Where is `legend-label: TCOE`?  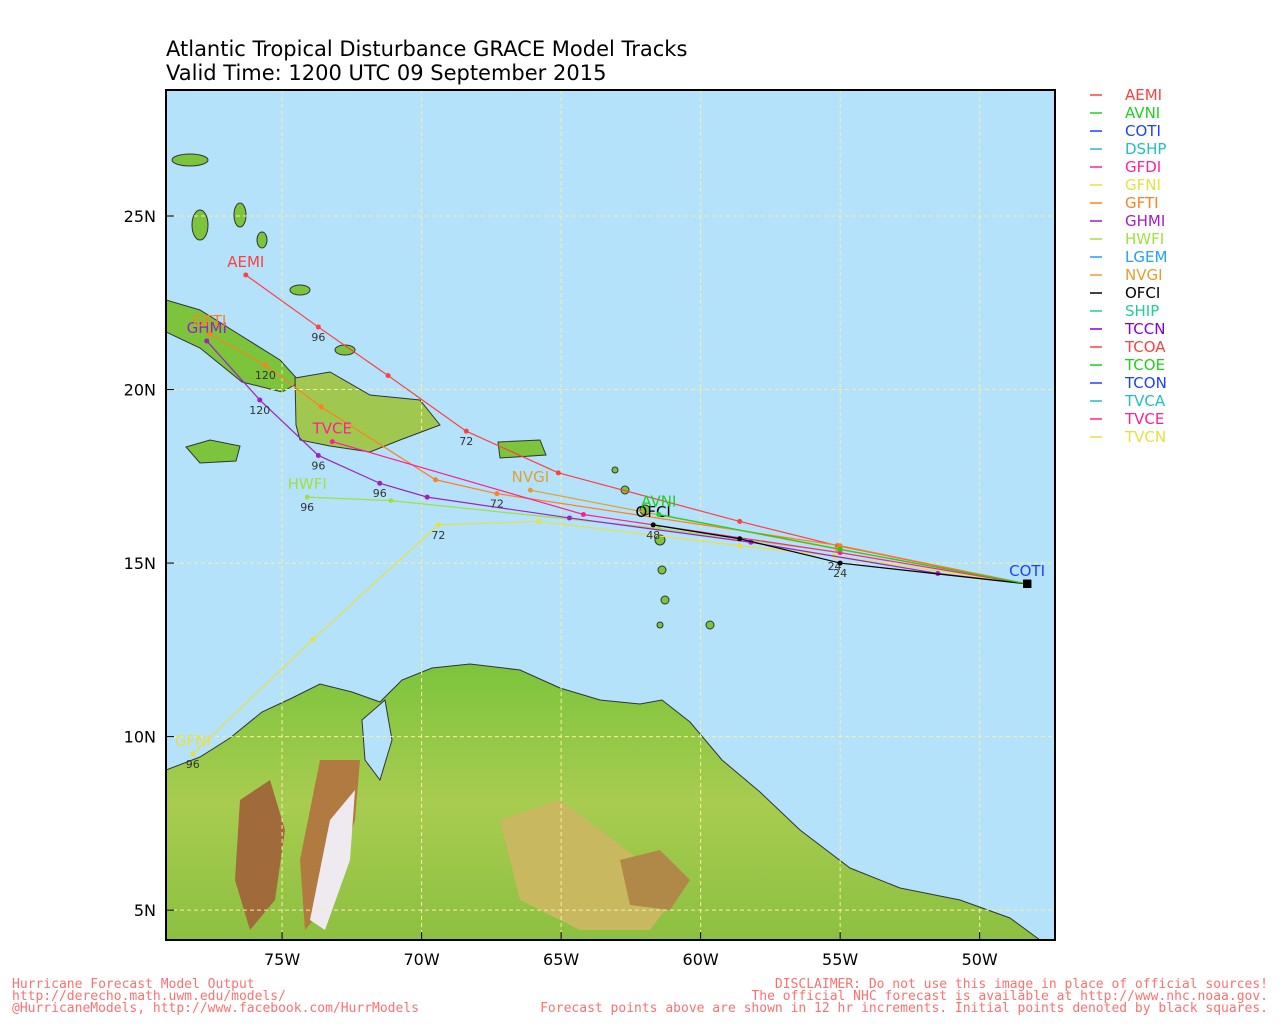 legend-label: TCOE is located at coordinates (1144, 365).